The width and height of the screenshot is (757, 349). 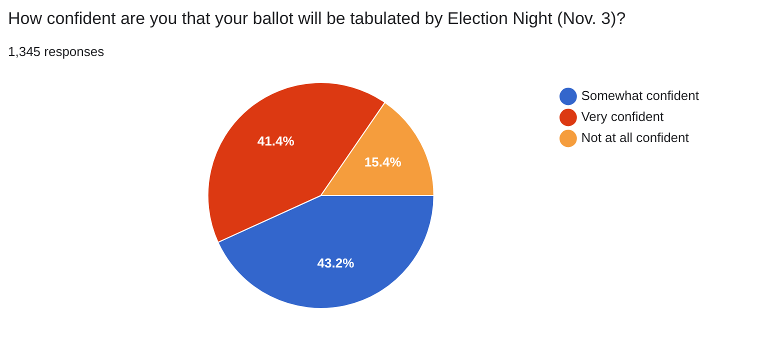 I want to click on legend-label: Not at all confident, so click(x=635, y=138).